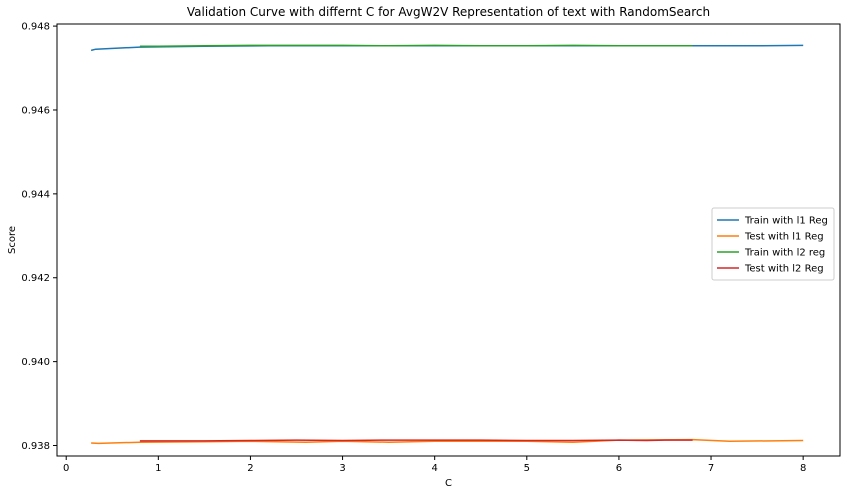 The image size is (848, 500). What do you see at coordinates (784, 269) in the screenshot?
I see `legend-label: Test with l2 Reg` at bounding box center [784, 269].